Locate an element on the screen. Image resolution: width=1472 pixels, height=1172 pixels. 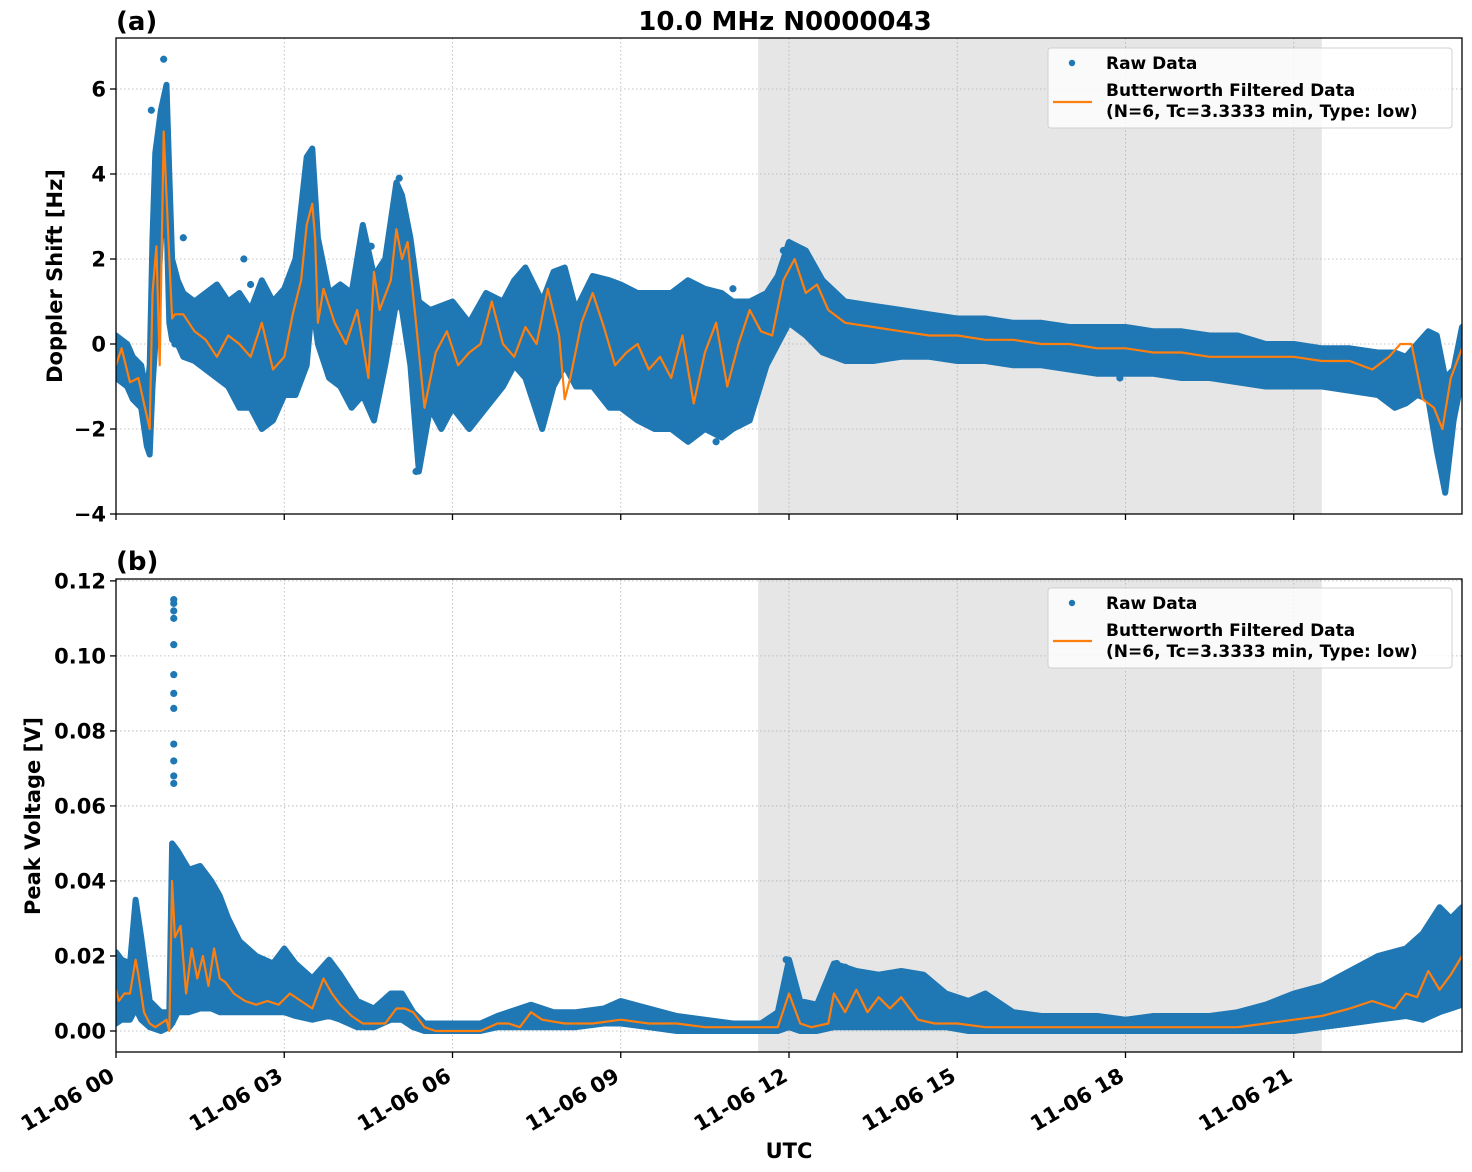
y-tick-label: 0.12 is located at coordinates (80, 581).